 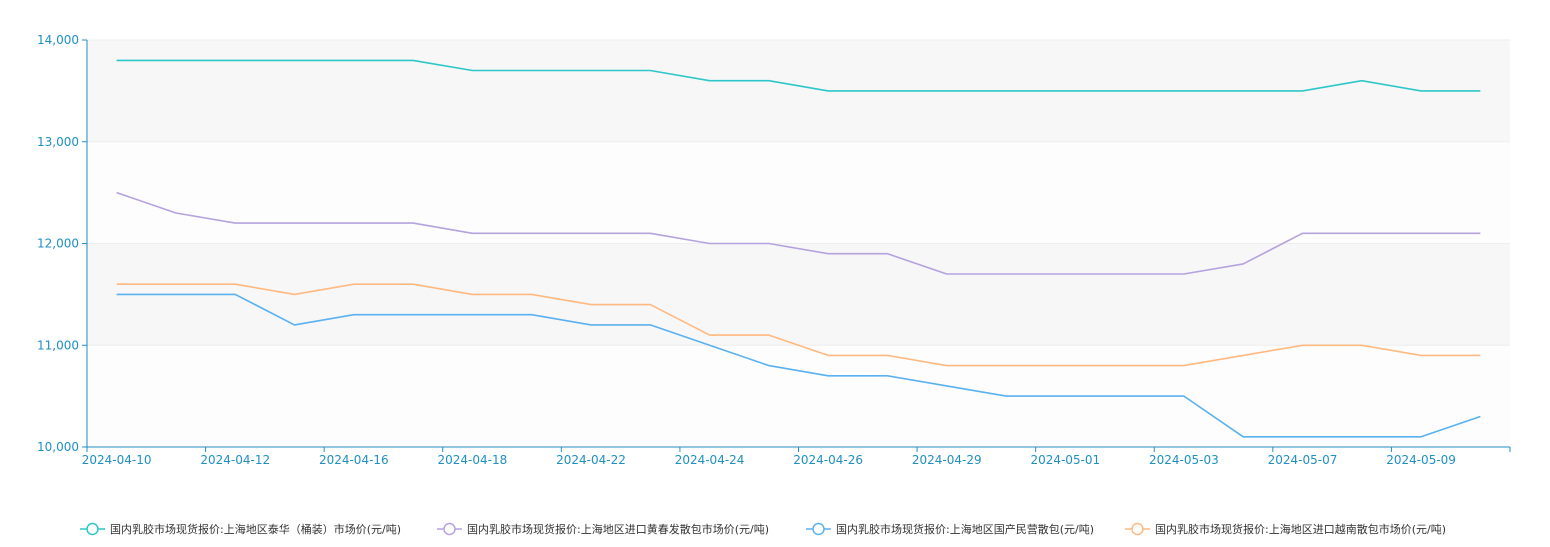 I want to click on y-axis-ticks: 10,000 11,000 12,000 13,000 14,000, so click(x=62, y=243).